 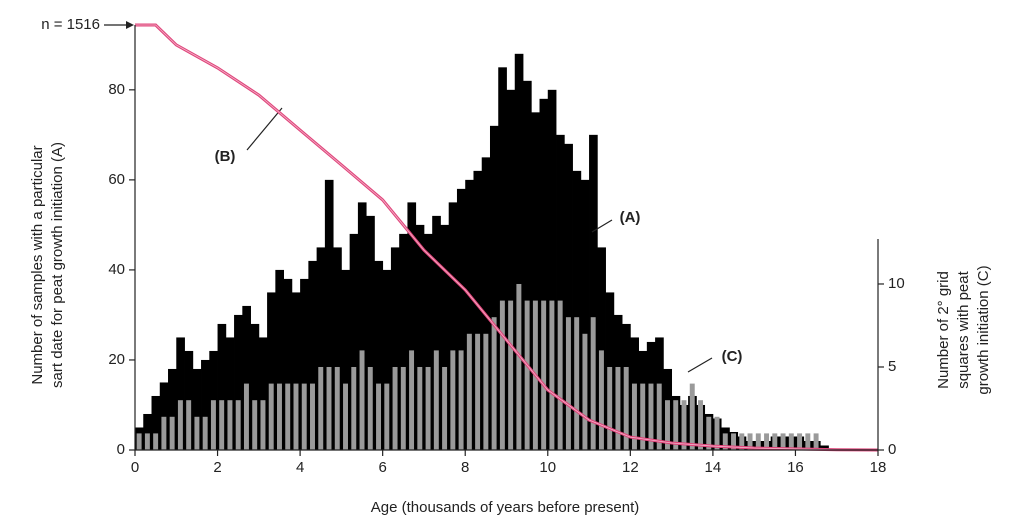 I want to click on annotation: n = 1516, so click(x=70, y=24).